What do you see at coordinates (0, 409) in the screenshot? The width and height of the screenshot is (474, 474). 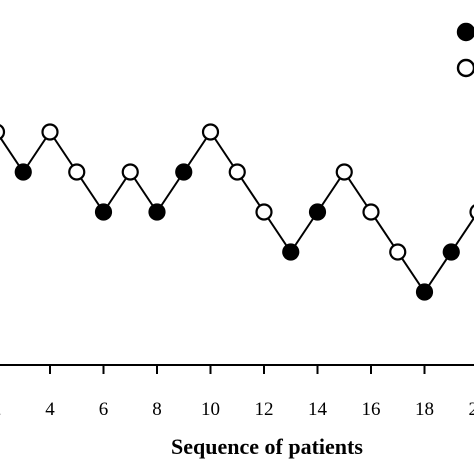 I see `x-tick-label: 2` at bounding box center [0, 409].